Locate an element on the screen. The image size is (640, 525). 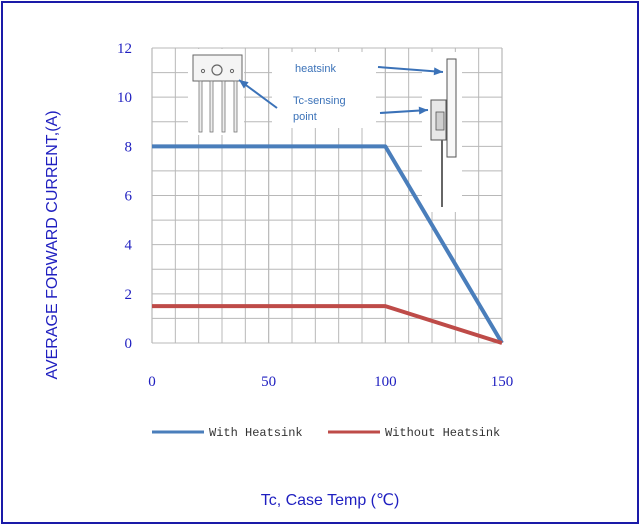
mounting-hole-icon is located at coordinates (217, 70).